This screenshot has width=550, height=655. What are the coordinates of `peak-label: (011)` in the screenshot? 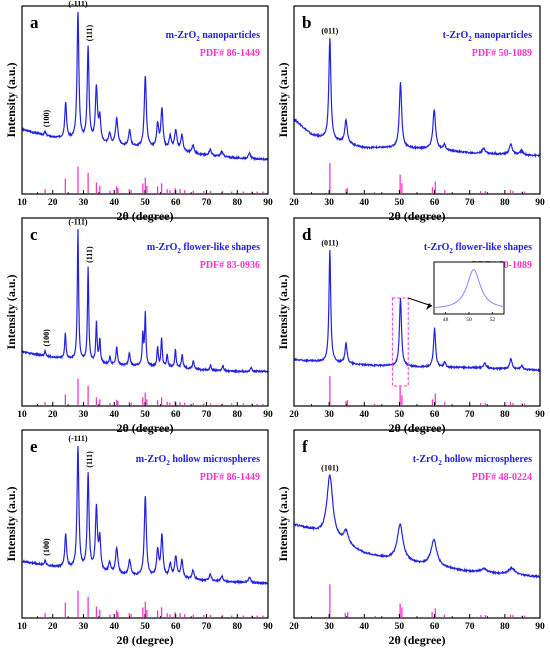 It's located at (329, 243).